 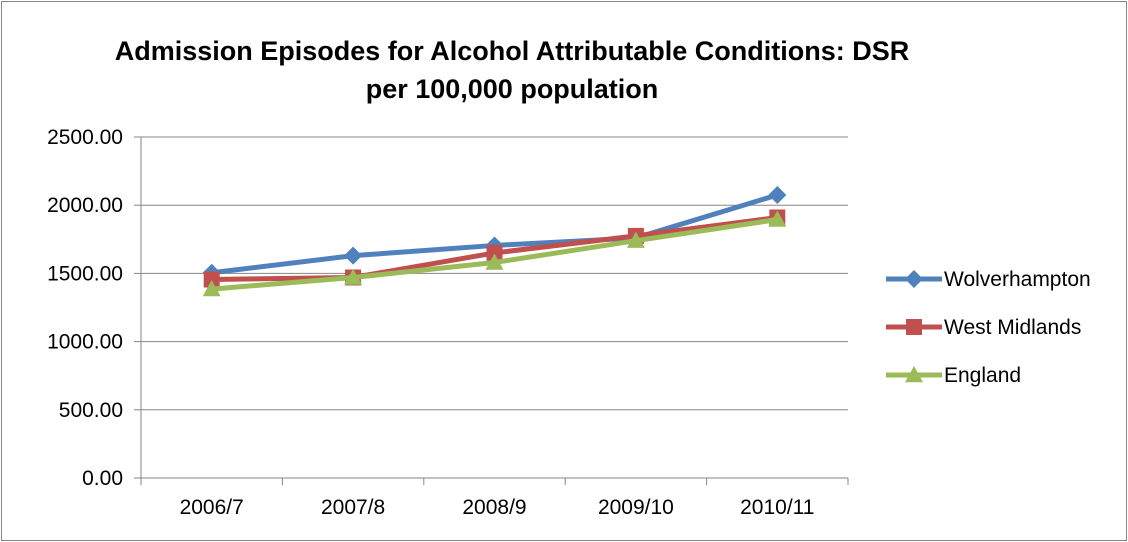 I want to click on x-tick-label: 2009/10, so click(x=636, y=507).